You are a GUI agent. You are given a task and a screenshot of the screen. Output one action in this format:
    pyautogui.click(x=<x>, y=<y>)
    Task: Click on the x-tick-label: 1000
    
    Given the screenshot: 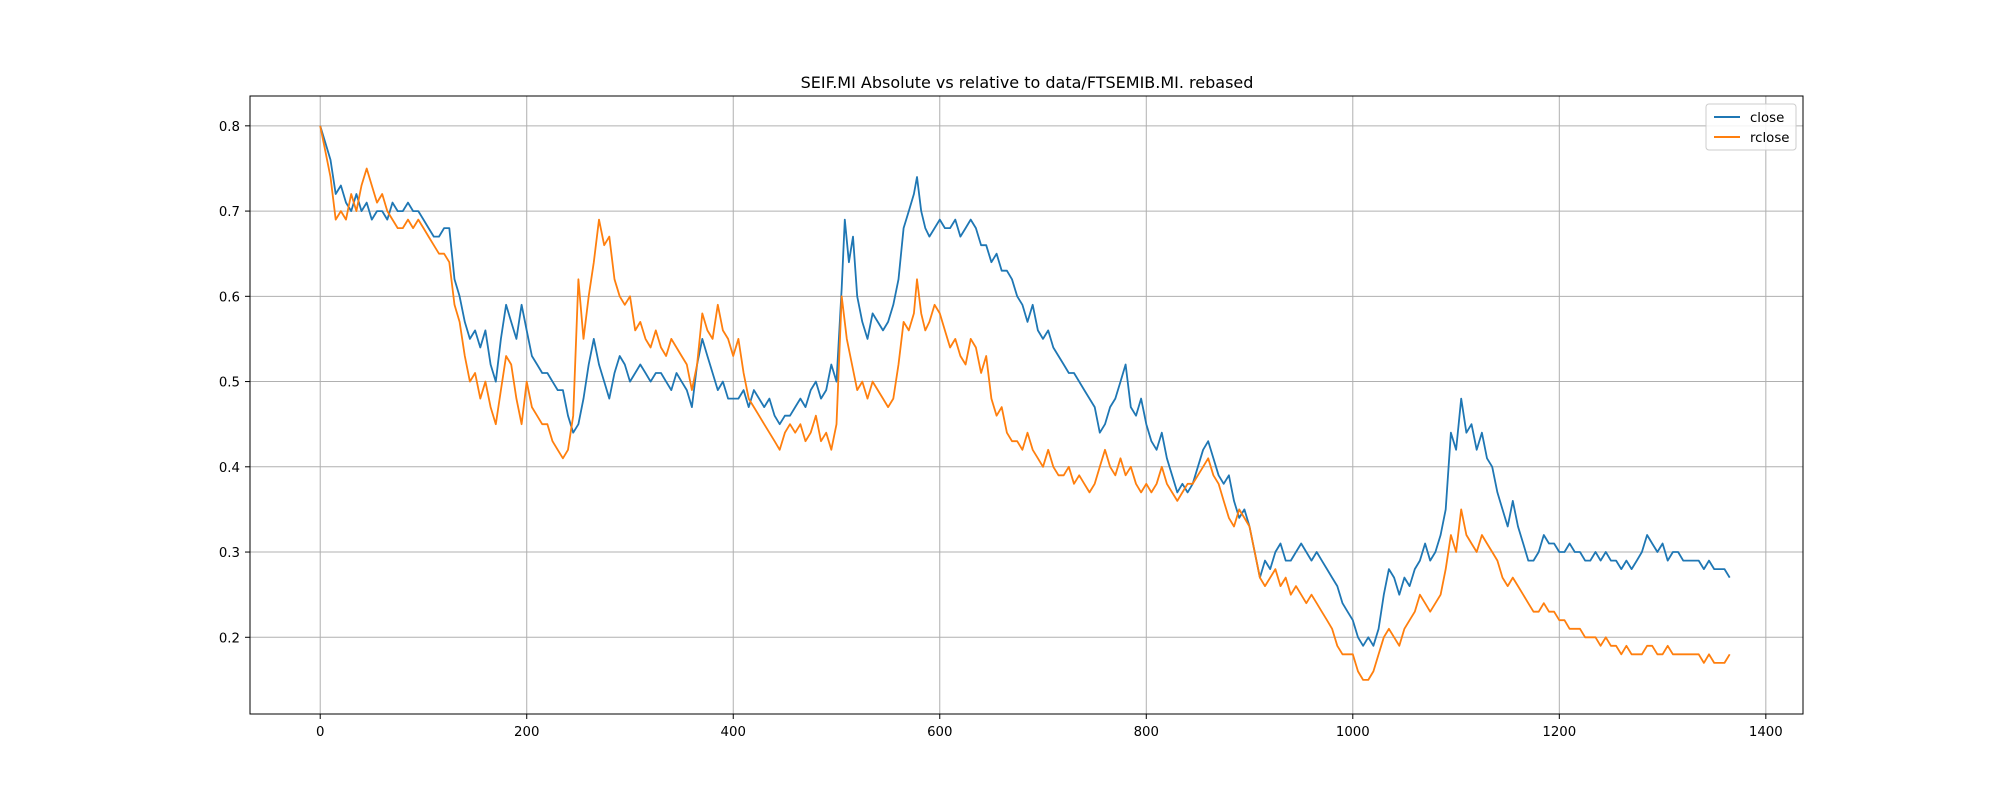 What is the action you would take?
    pyautogui.click(x=1353, y=732)
    